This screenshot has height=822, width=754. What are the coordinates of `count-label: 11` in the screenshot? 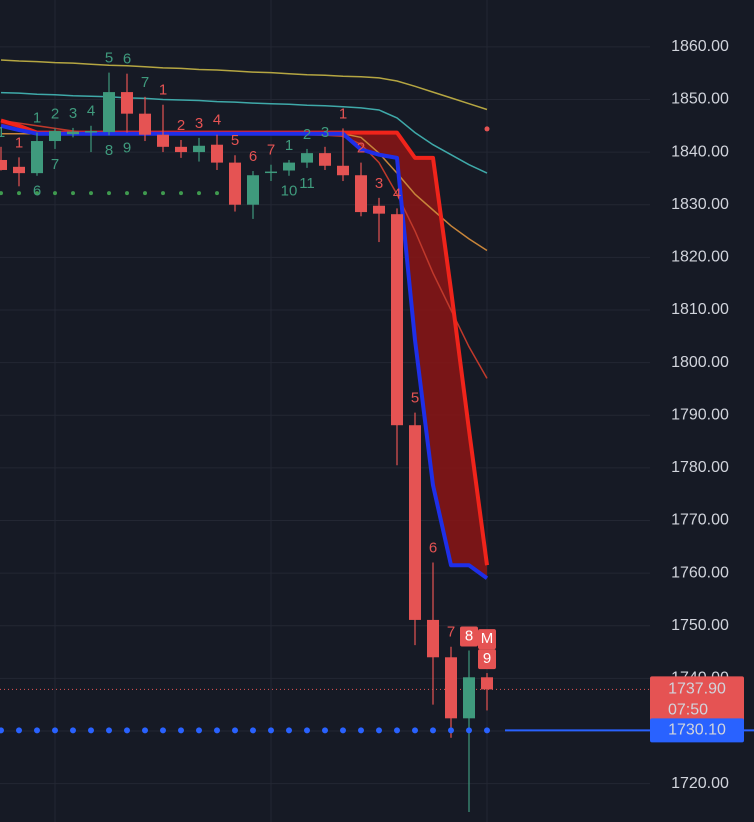 It's located at (307, 183).